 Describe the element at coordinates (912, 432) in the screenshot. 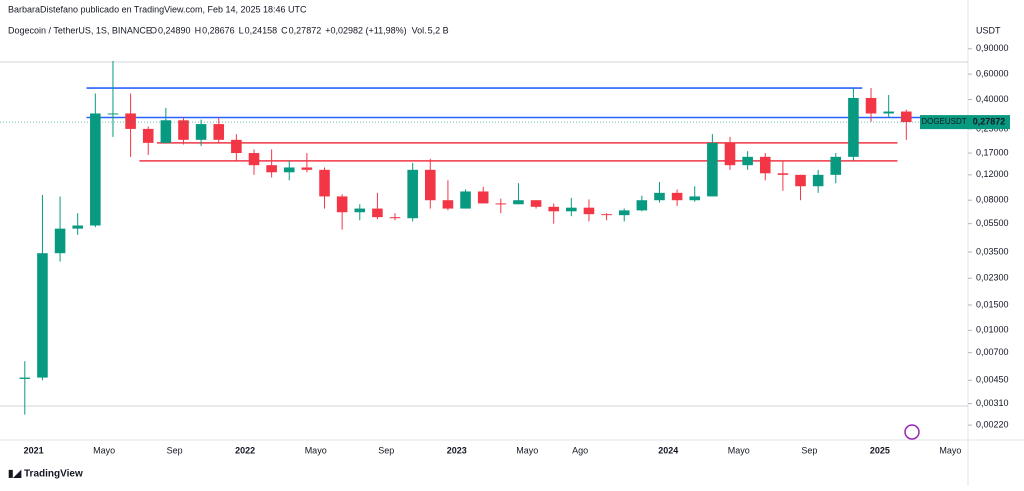

I see `event-icon` at that location.